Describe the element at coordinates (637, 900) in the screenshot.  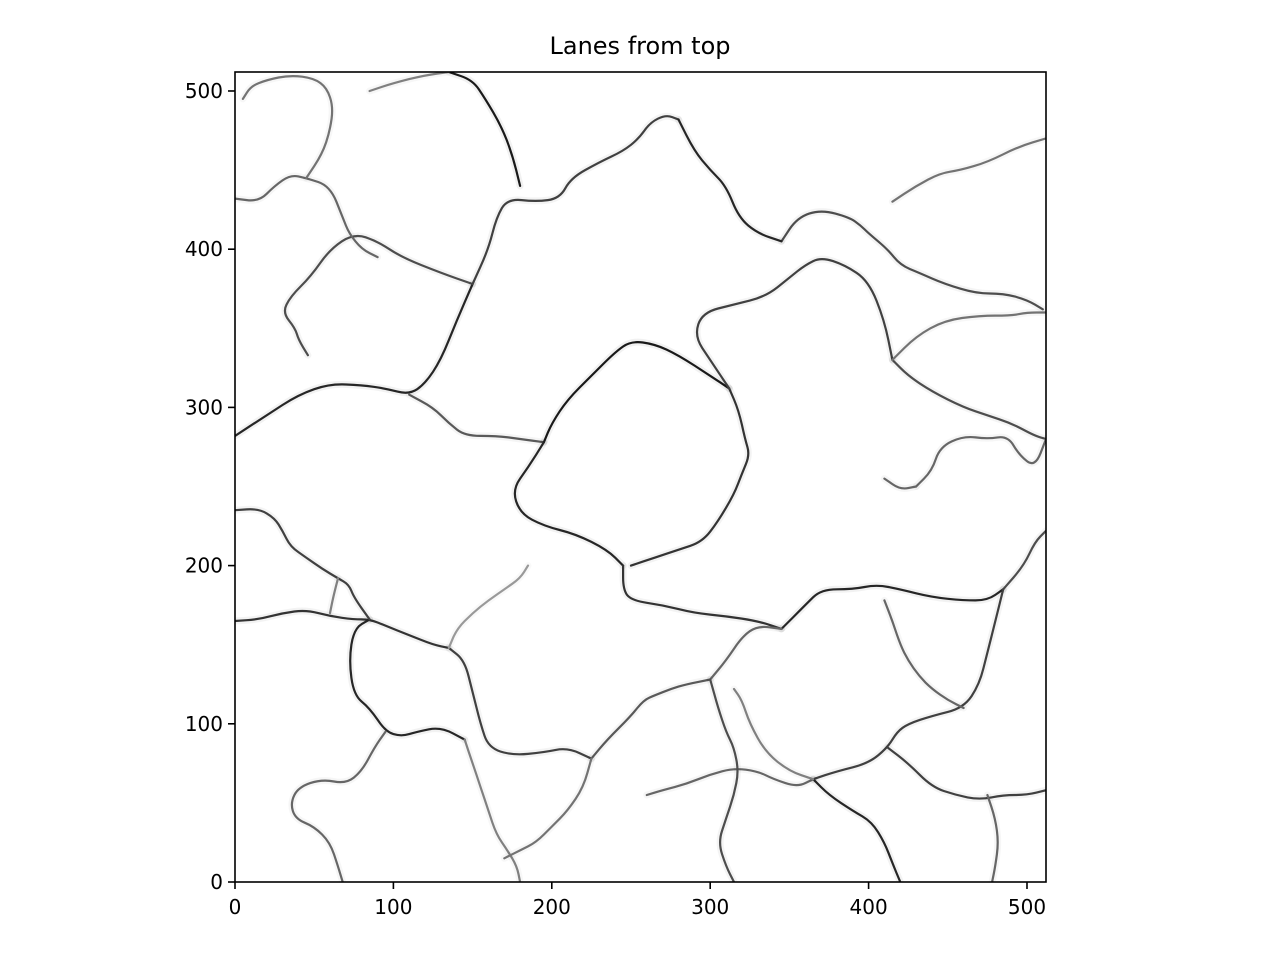
I see `x-axis: 0 100 200 300 400 500` at that location.